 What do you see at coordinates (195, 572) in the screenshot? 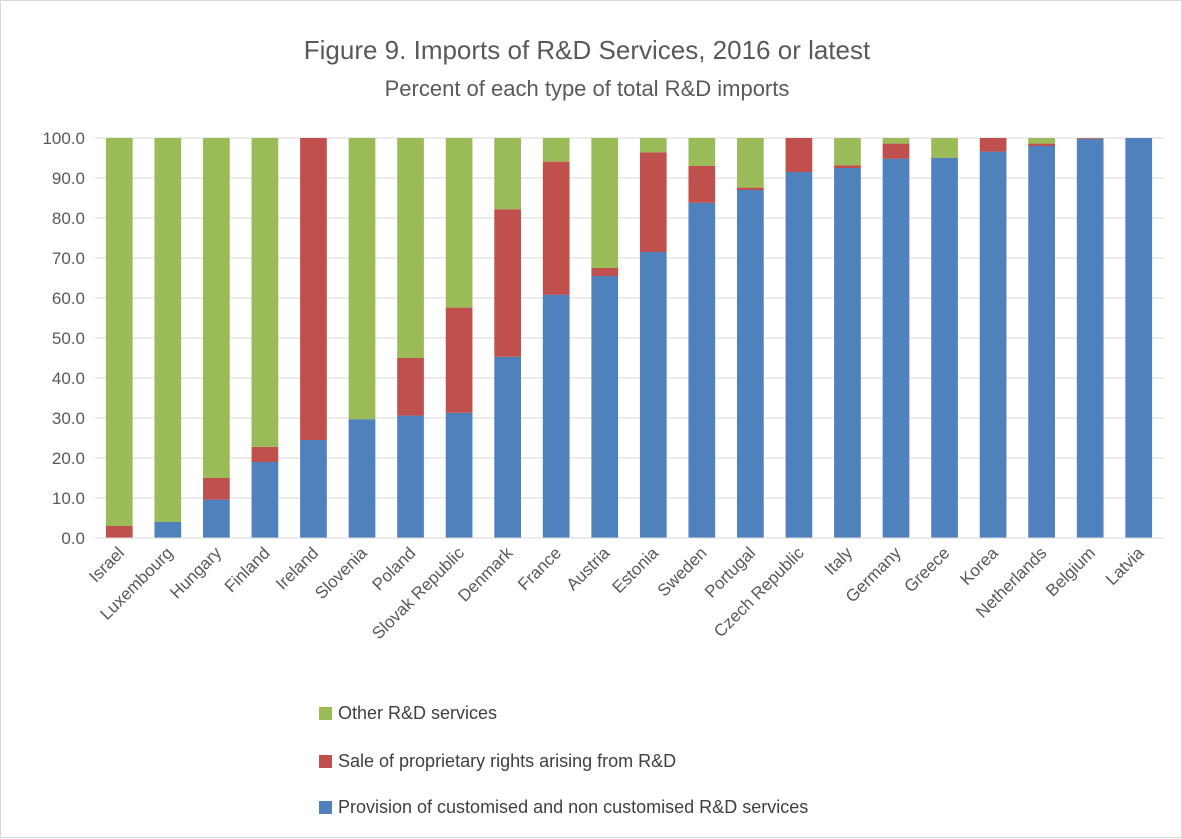
I see `x-category-label: Hungary` at bounding box center [195, 572].